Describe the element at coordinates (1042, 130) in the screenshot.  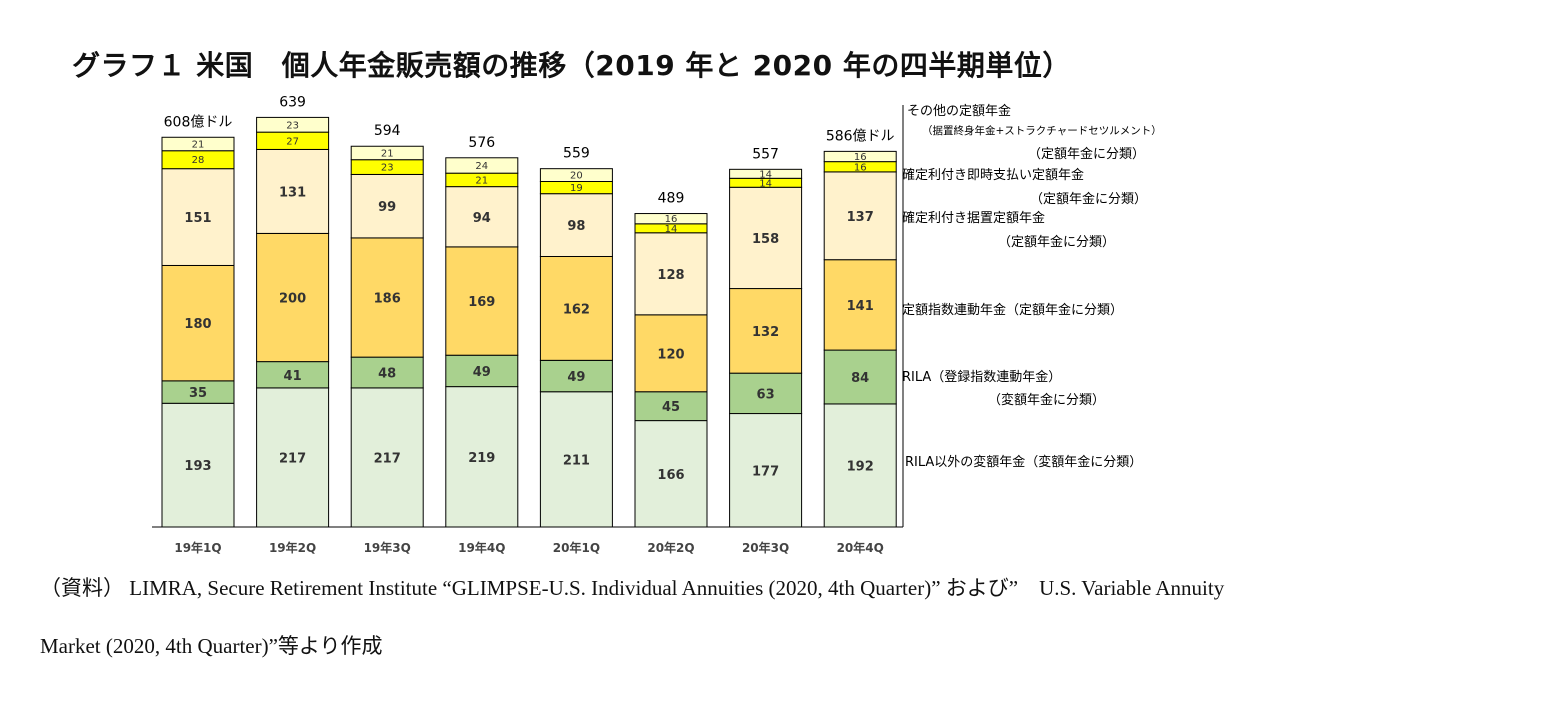
I see `legend-label: （据置終身年金+ストラクチャードセツルメント）` at that location.